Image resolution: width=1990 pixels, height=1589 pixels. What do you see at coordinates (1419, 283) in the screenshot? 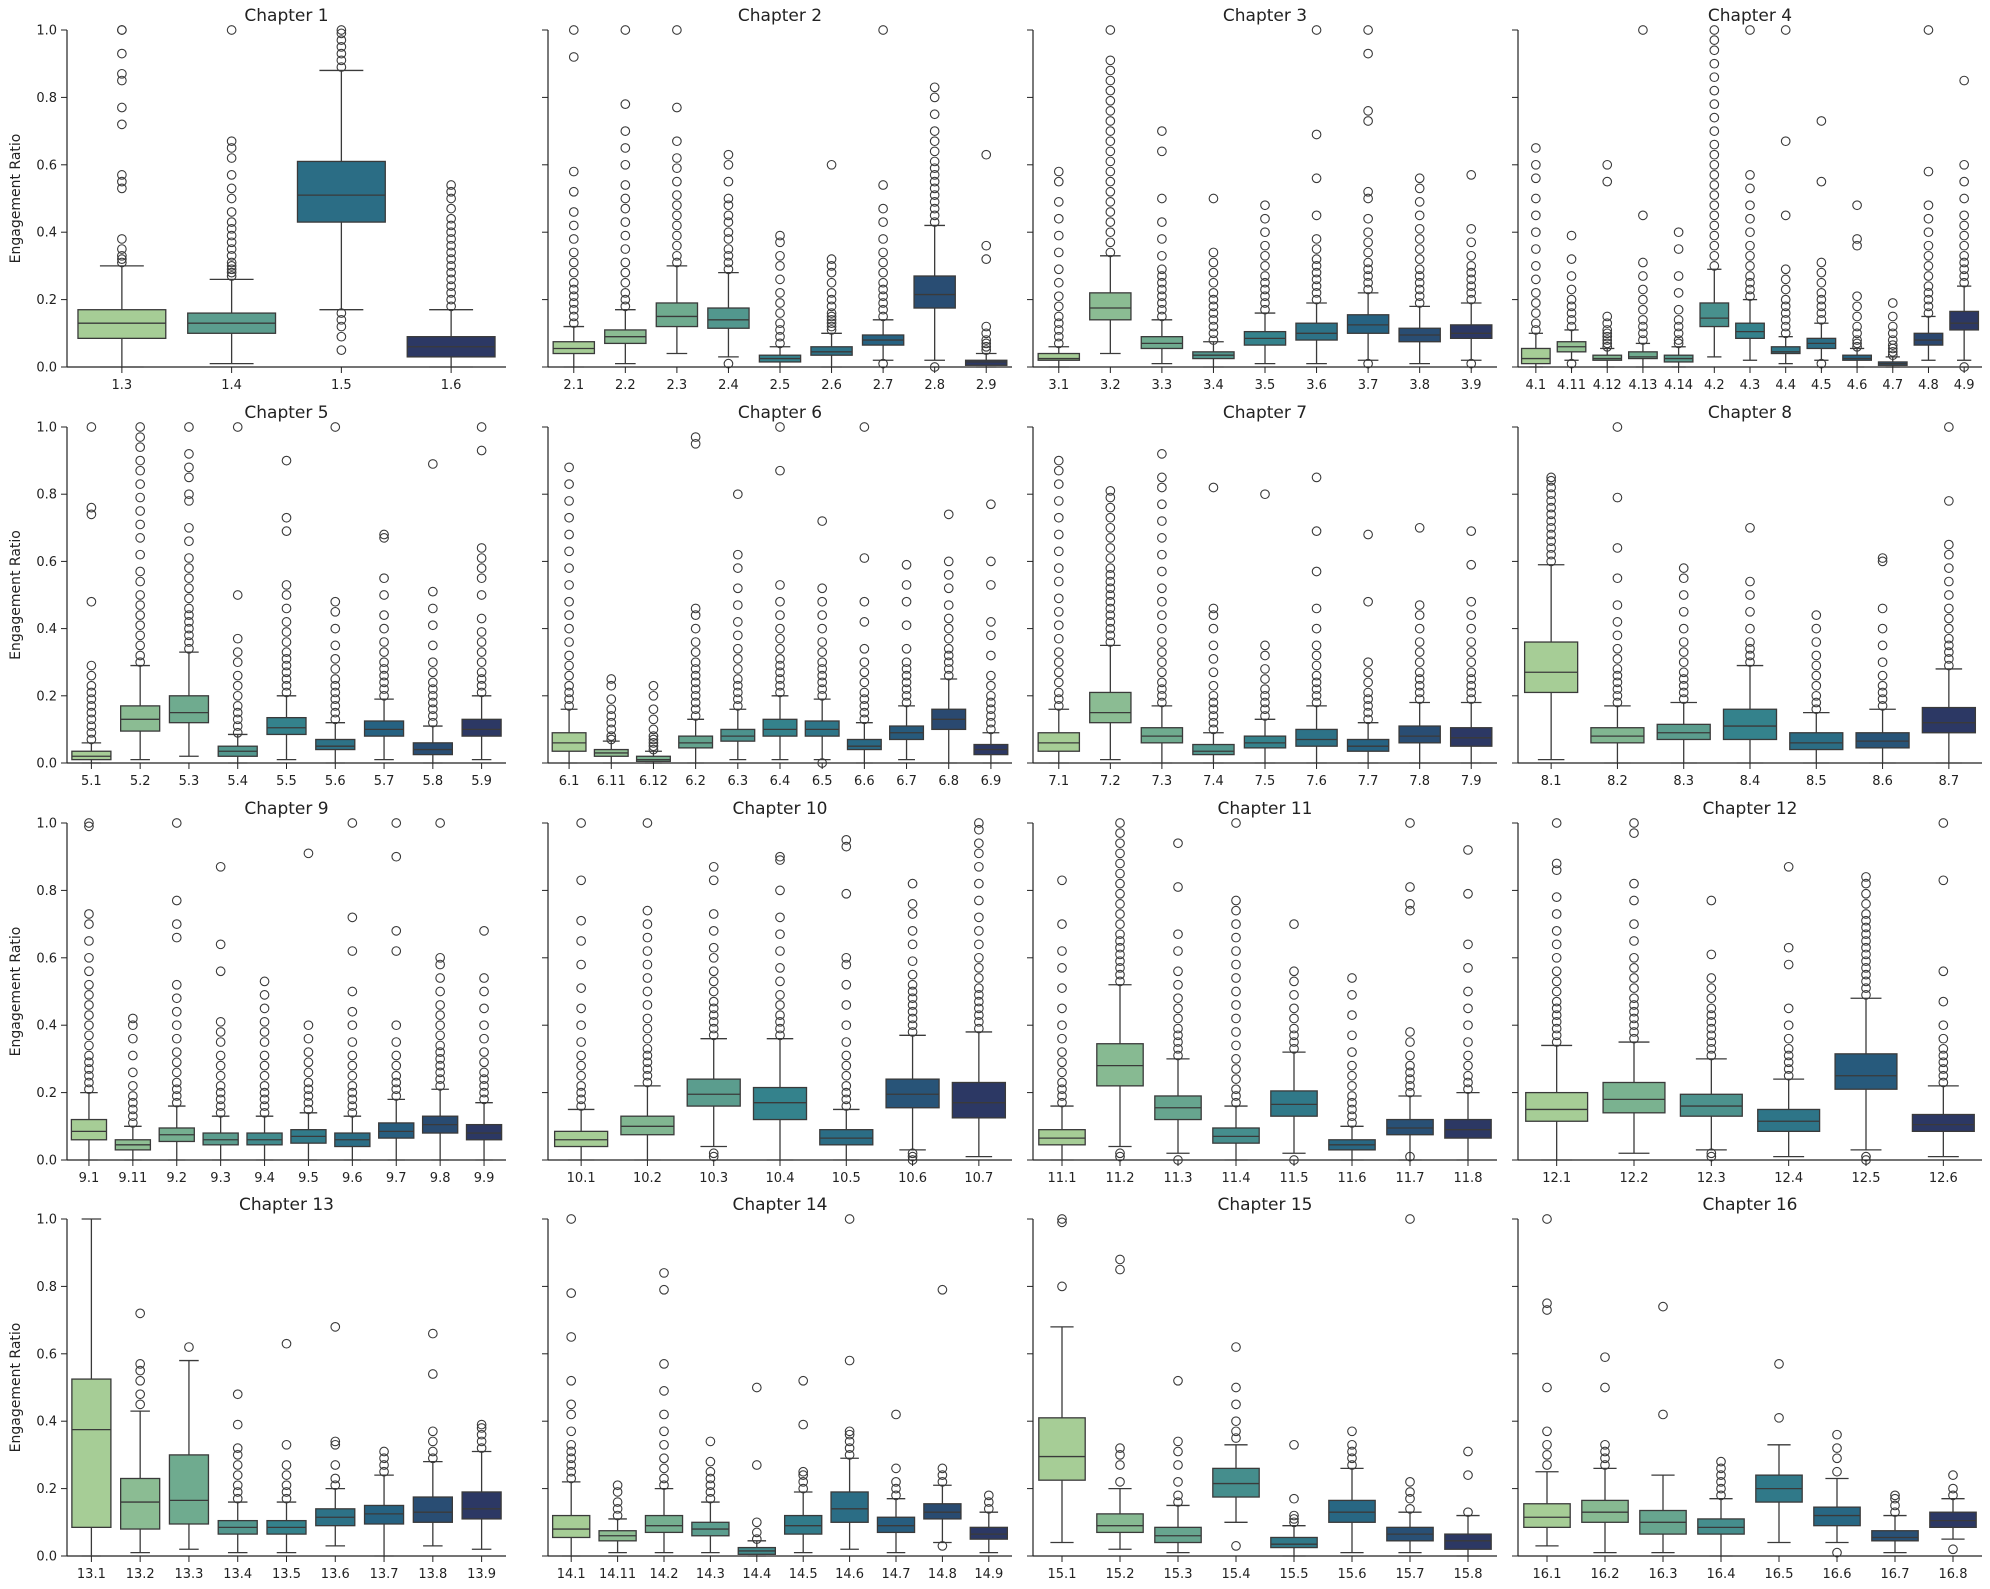
I see `box-3.8: 3.8` at bounding box center [1419, 283].